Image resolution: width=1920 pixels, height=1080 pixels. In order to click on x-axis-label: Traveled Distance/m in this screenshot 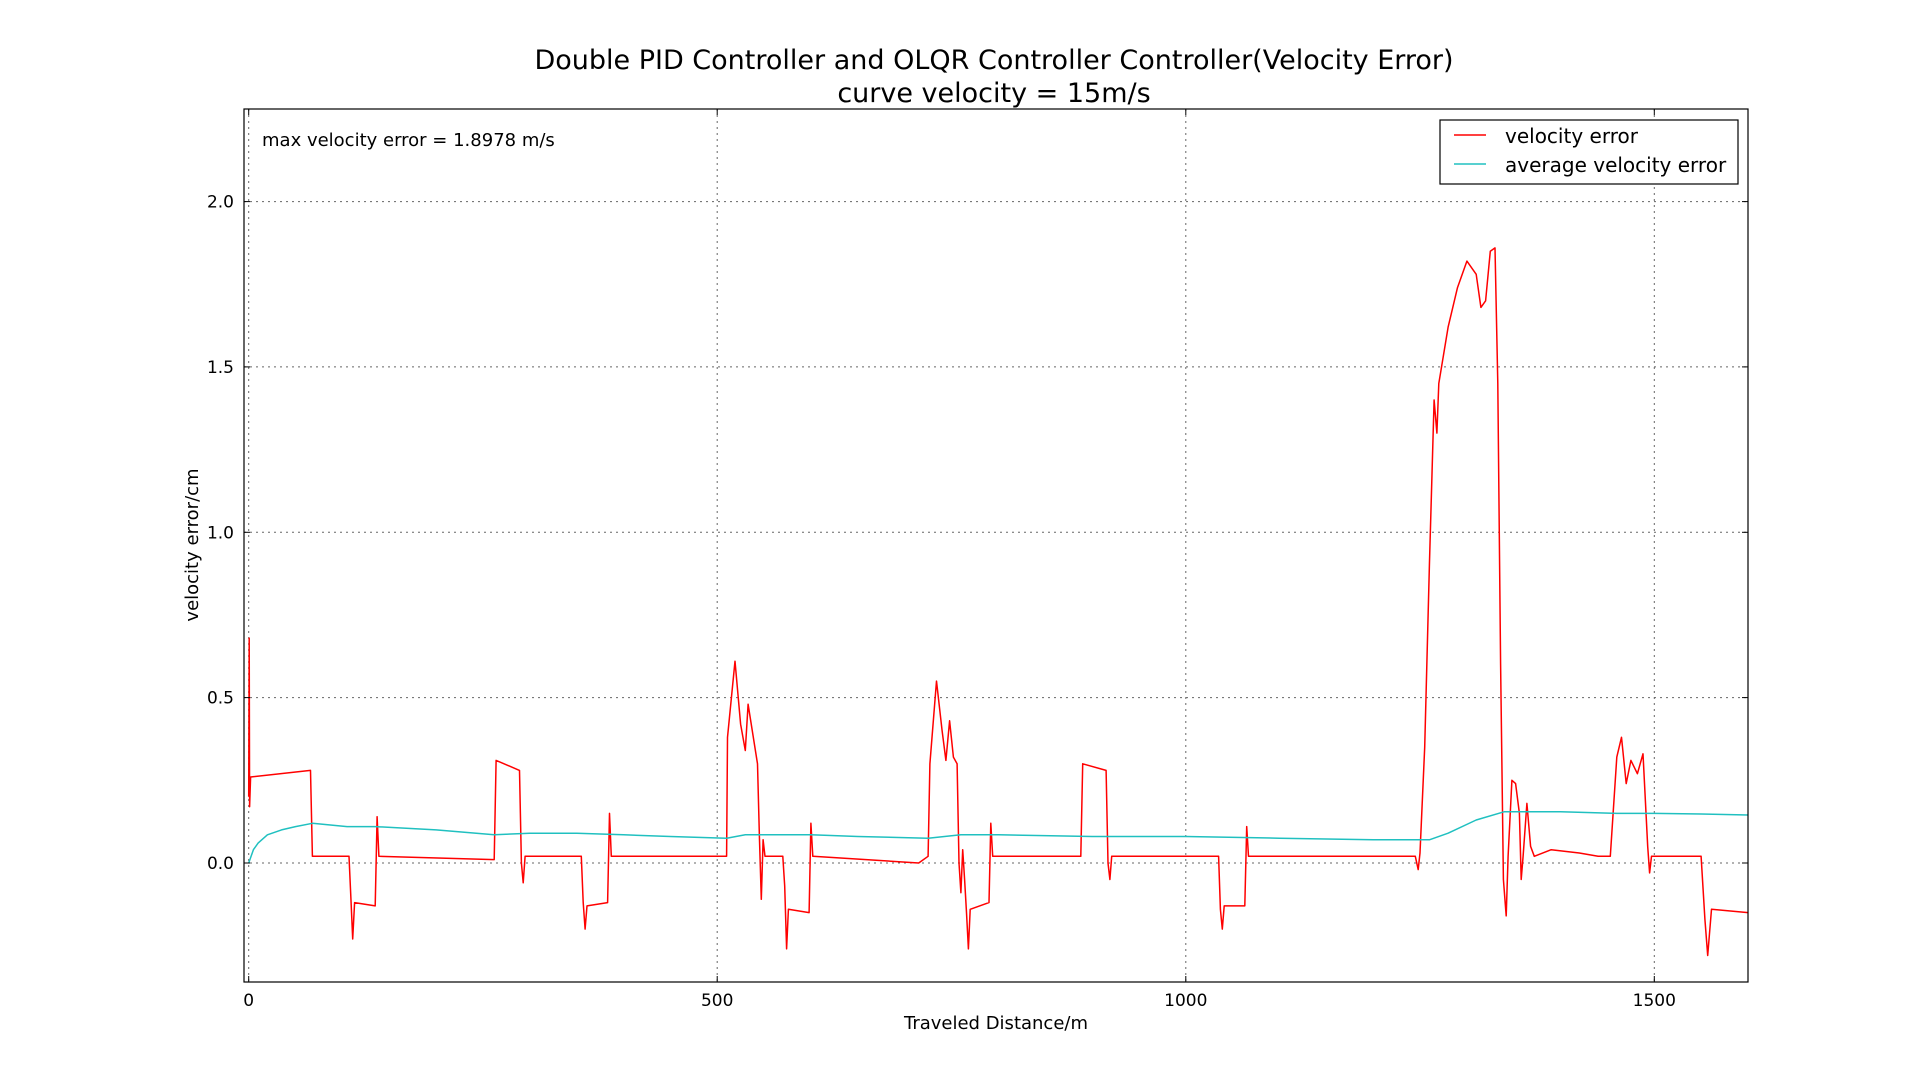, I will do `click(995, 1023)`.